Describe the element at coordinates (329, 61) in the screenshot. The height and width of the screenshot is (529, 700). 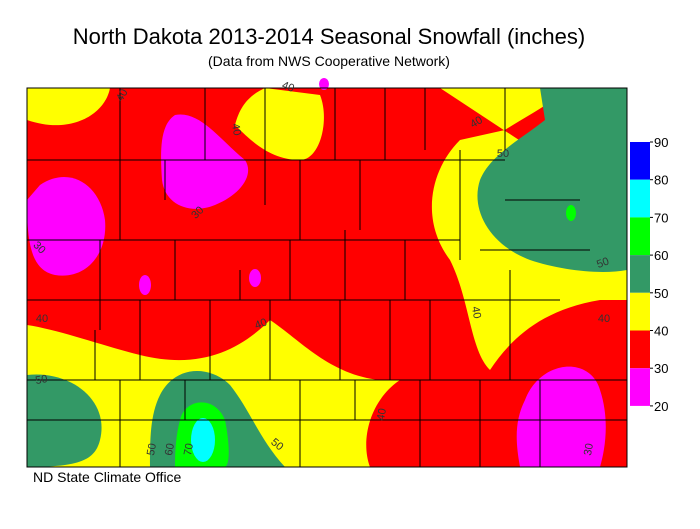
I see `subtitle: (Data from NWS Cooperative Network)` at that location.